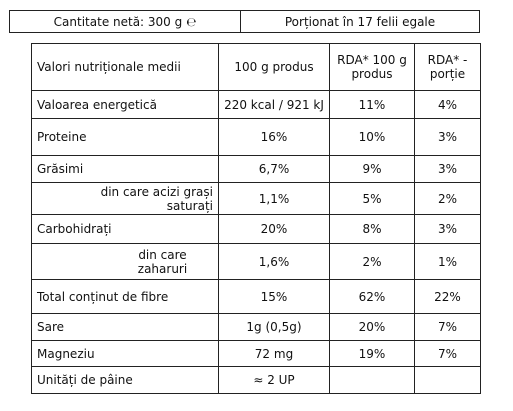 The height and width of the screenshot is (411, 513). Describe the element at coordinates (125, 104) in the screenshot. I see `row-label: Valoarea energetică` at that location.